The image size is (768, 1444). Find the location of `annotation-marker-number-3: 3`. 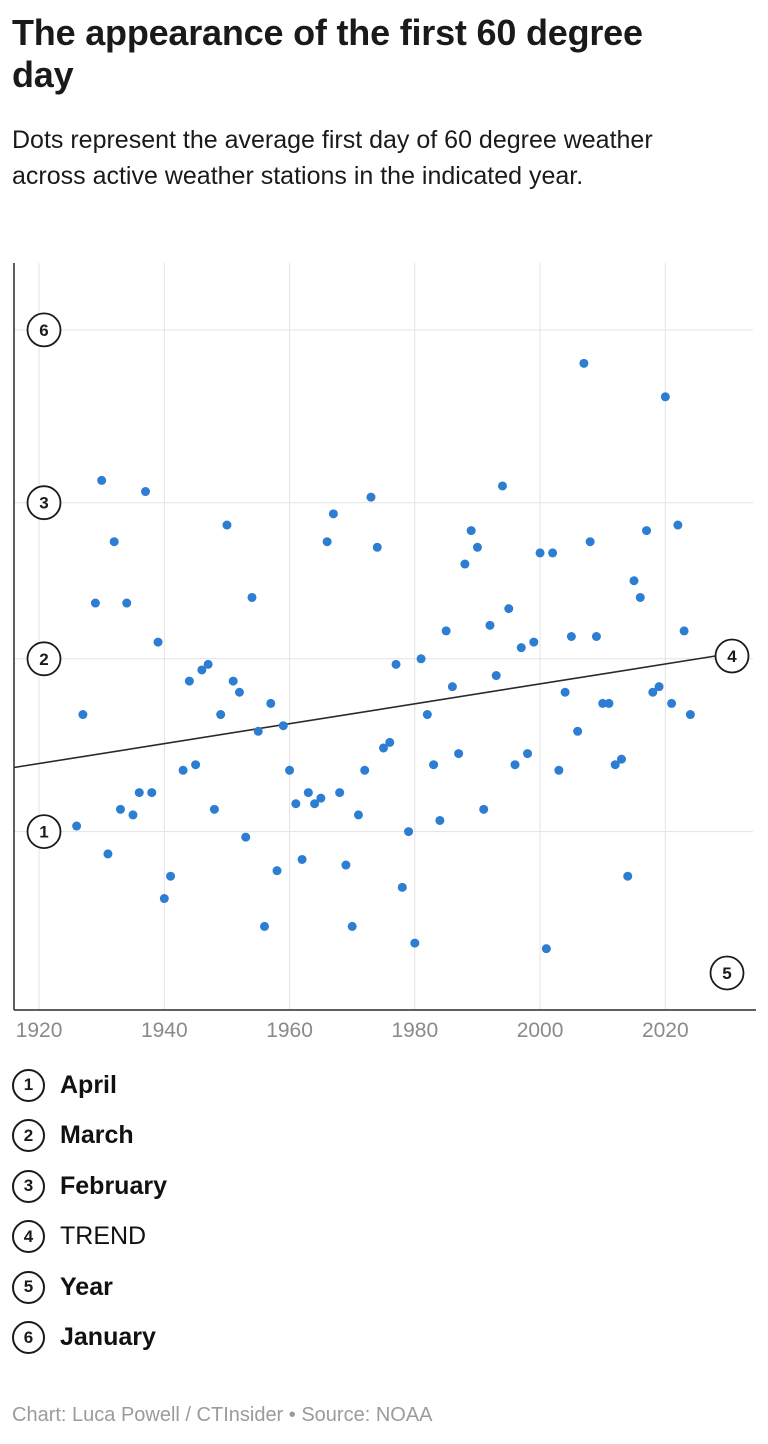

annotation-marker-number-3: 3 is located at coordinates (43, 503).